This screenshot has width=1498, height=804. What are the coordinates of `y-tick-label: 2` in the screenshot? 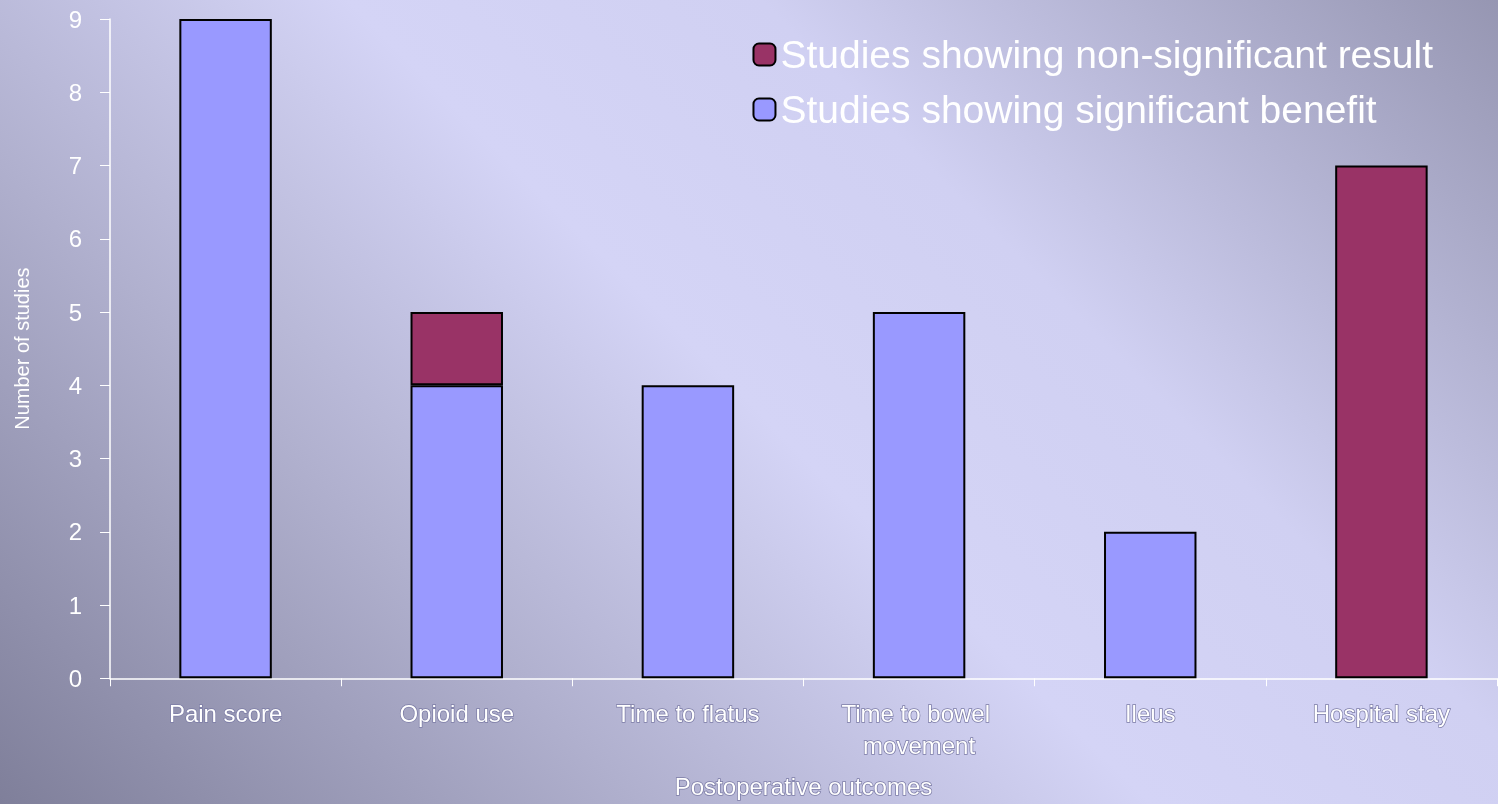 It's located at (75, 532).